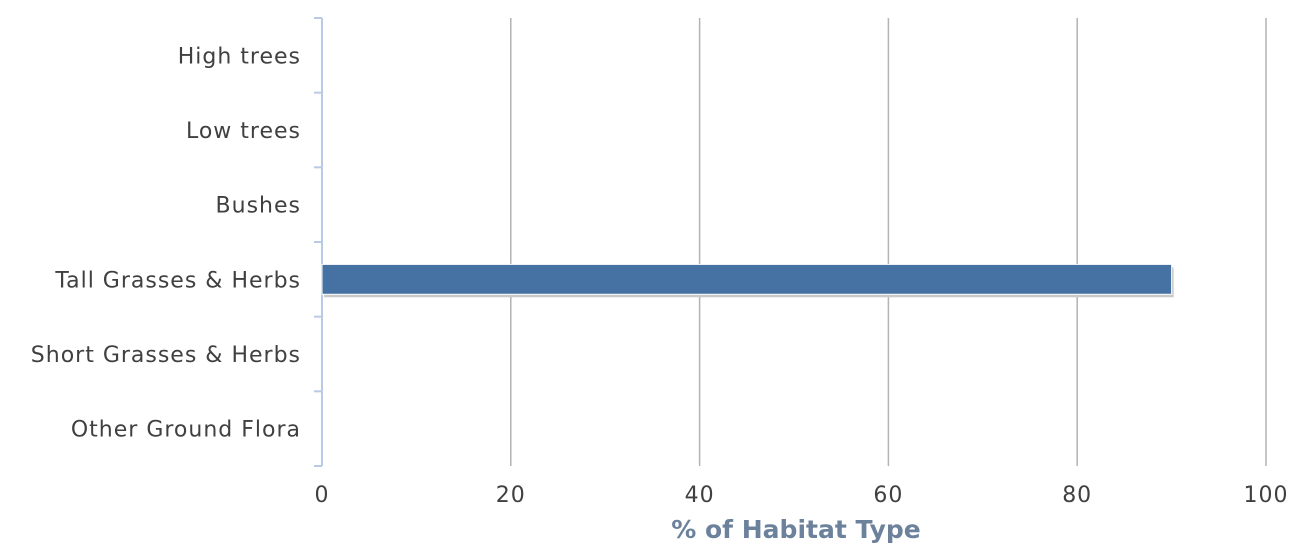 This screenshot has height=546, width=1300. Describe the element at coordinates (1266, 495) in the screenshot. I see `x-tick-label: 100` at that location.